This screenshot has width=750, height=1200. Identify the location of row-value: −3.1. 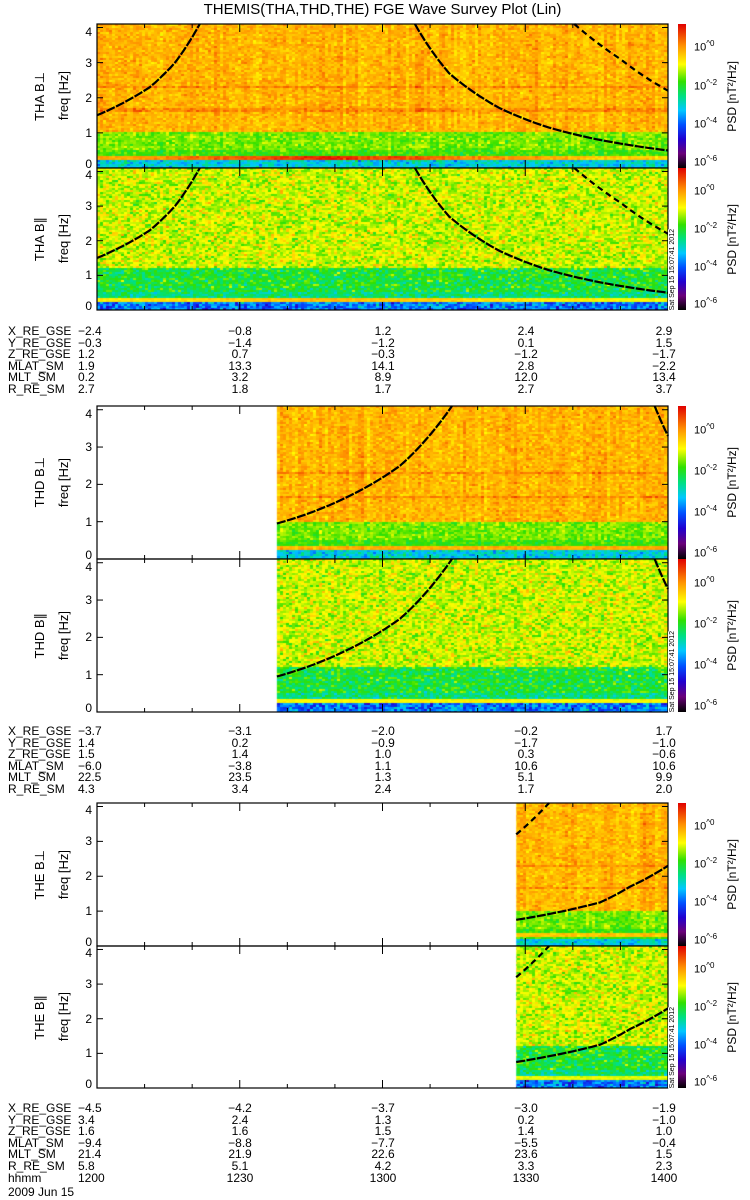
(240, 731).